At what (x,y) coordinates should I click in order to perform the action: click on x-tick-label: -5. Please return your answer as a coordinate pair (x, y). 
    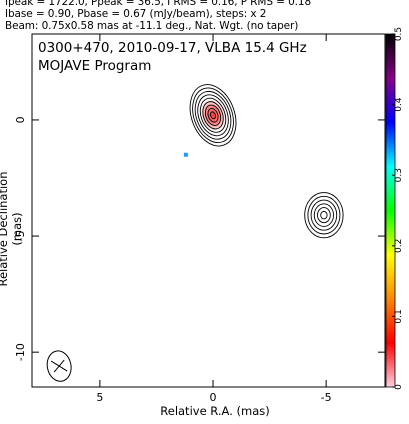
    Looking at the image, I should click on (326, 397).